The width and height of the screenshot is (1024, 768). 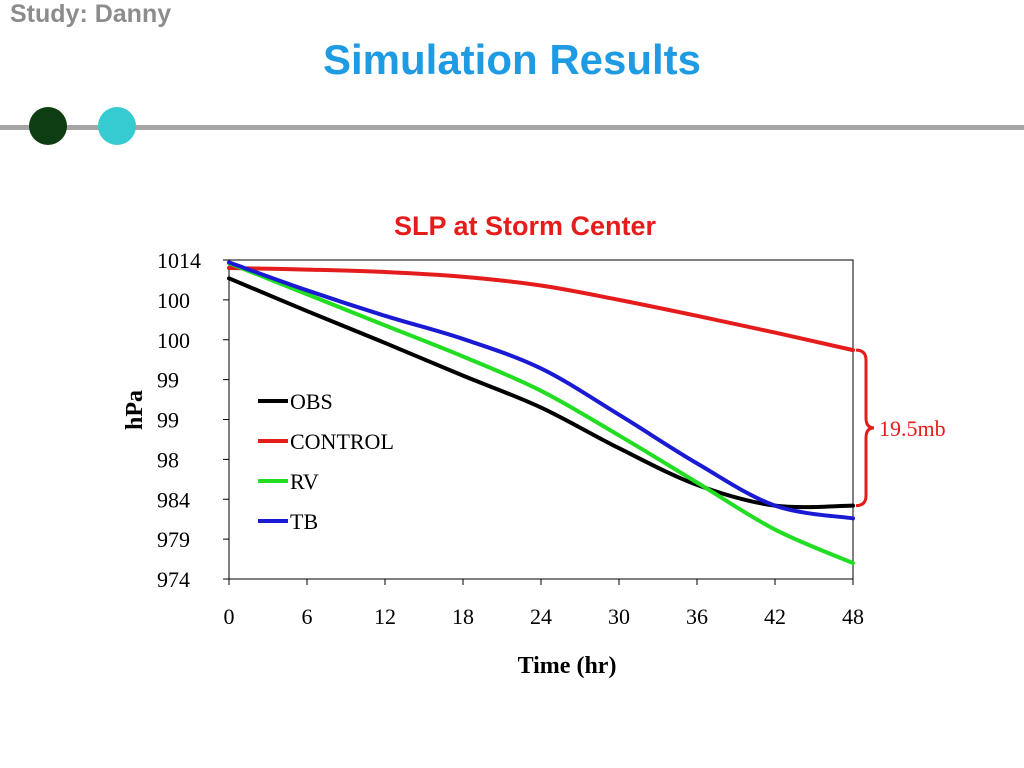 I want to click on x-tick-label: 0, so click(x=229, y=616).